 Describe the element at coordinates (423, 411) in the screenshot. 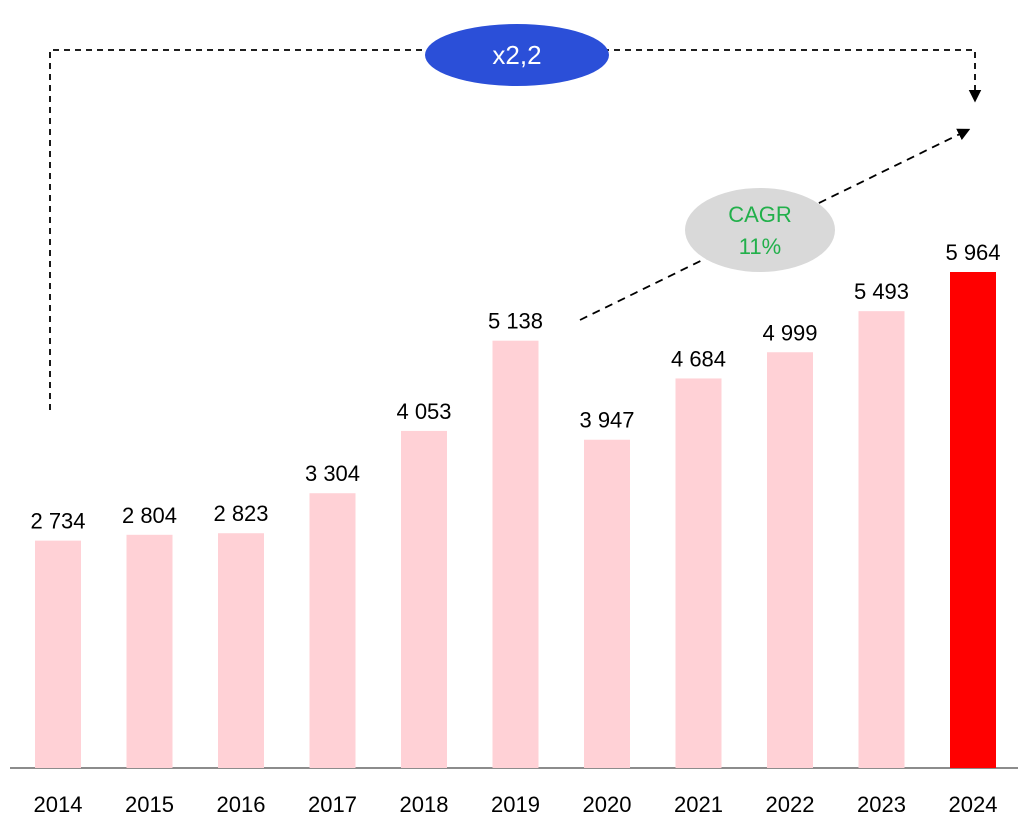

I see `value-label: 4 053` at that location.